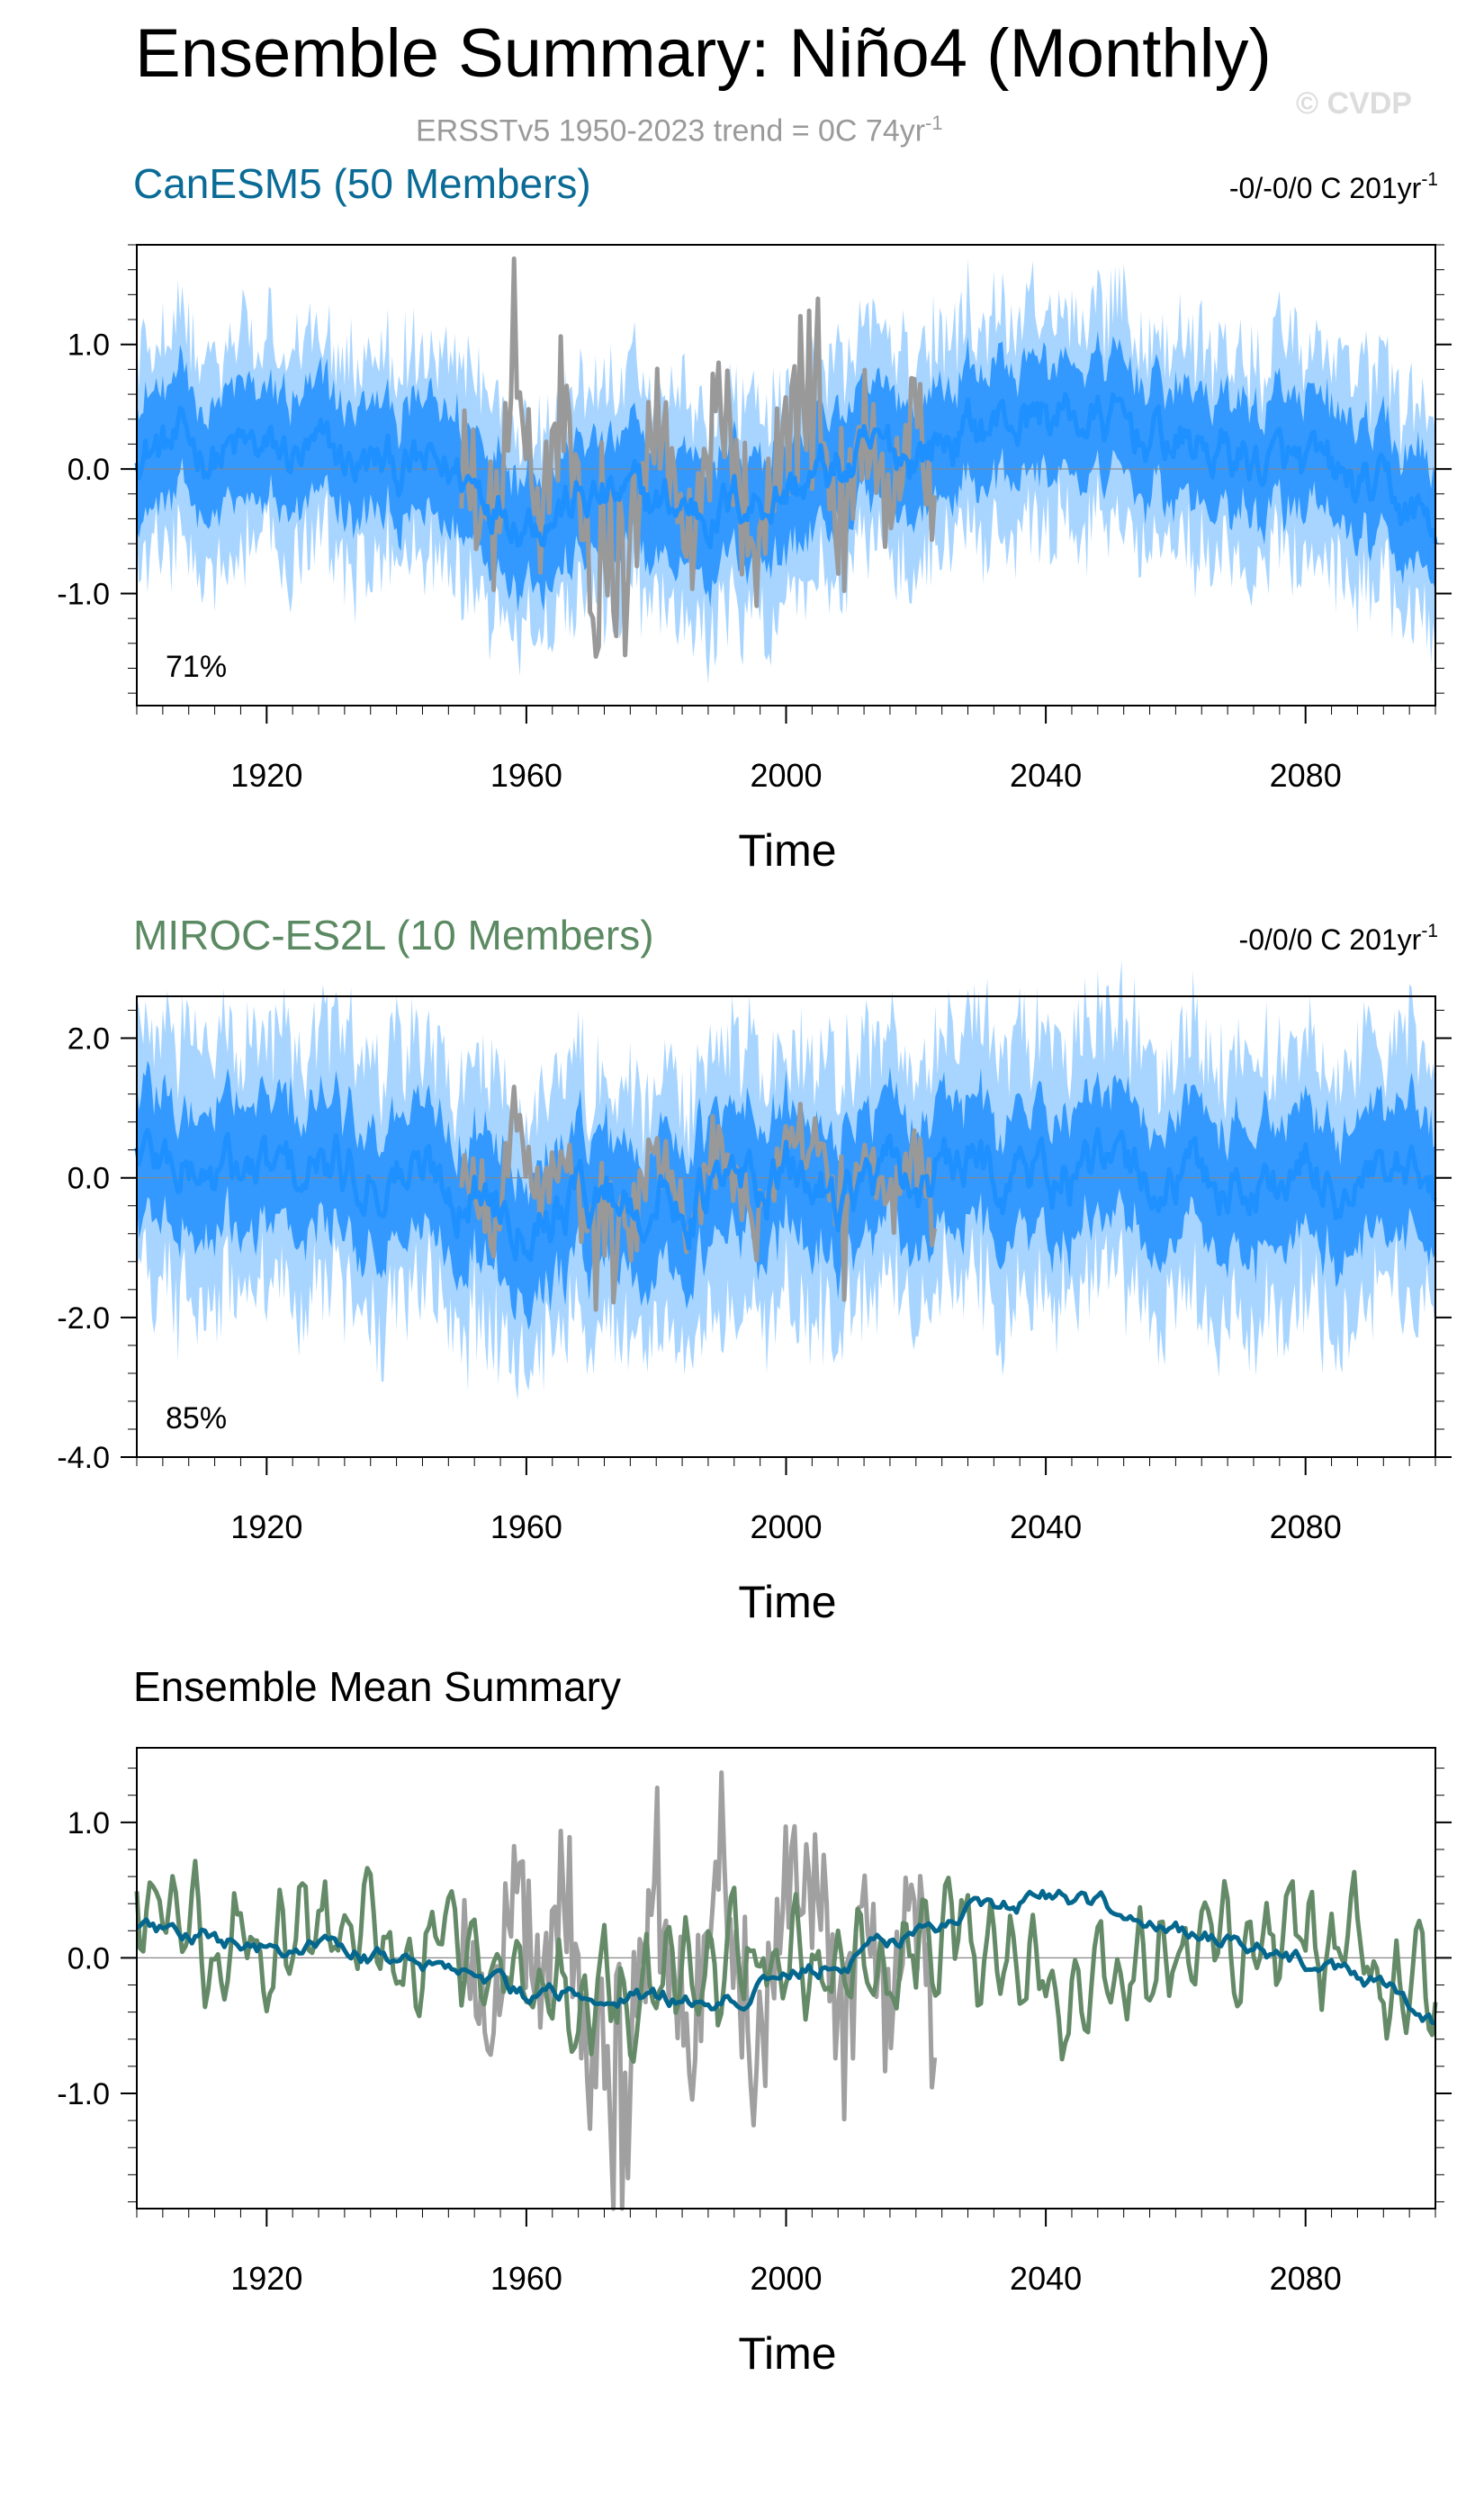 The width and height of the screenshot is (1484, 2511). What do you see at coordinates (197, 1418) in the screenshot?
I see `miroc-percent-label: 85%` at bounding box center [197, 1418].